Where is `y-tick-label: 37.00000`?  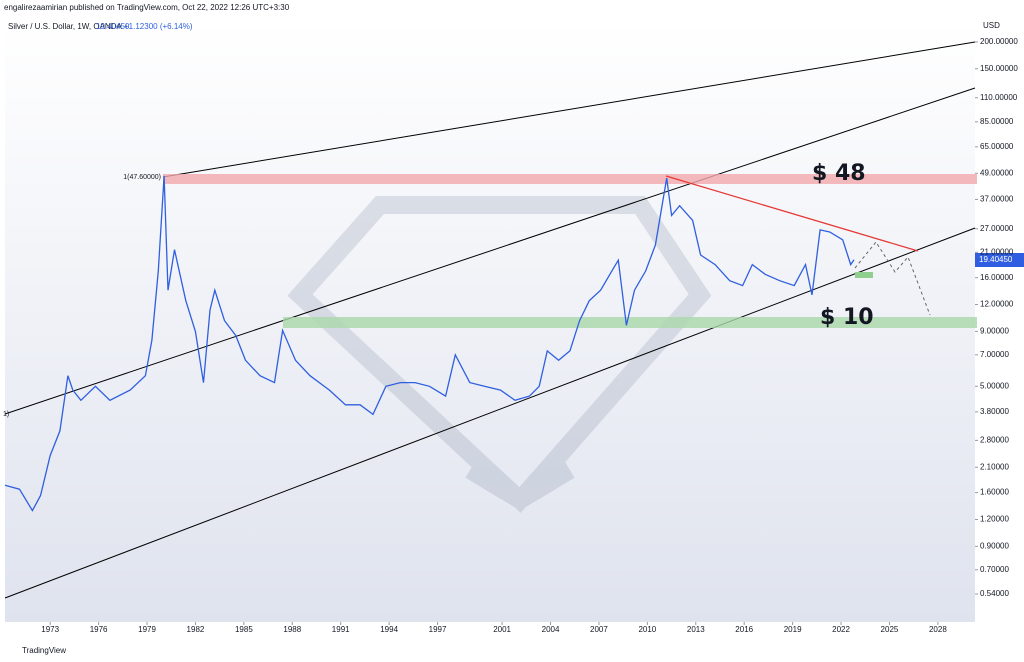 y-tick-label: 37.00000 is located at coordinates (997, 199).